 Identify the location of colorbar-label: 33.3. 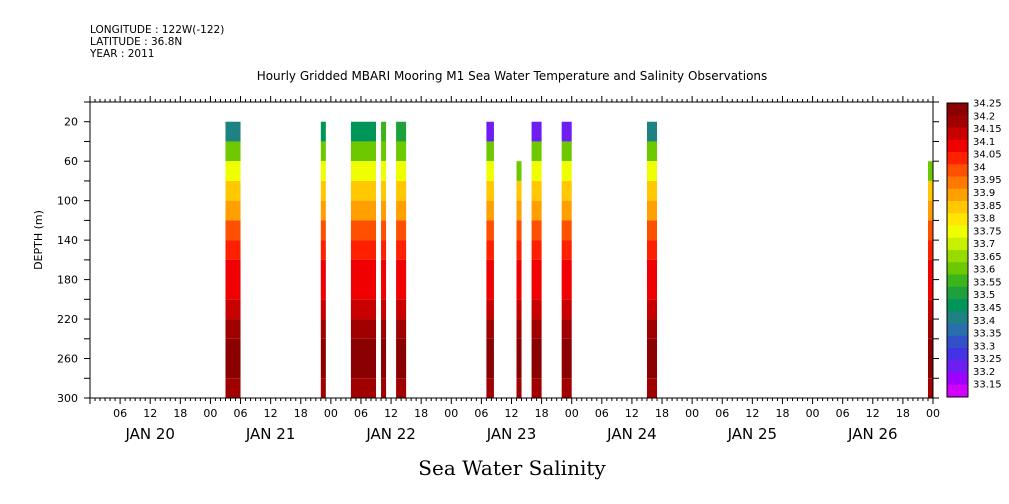
(984, 346).